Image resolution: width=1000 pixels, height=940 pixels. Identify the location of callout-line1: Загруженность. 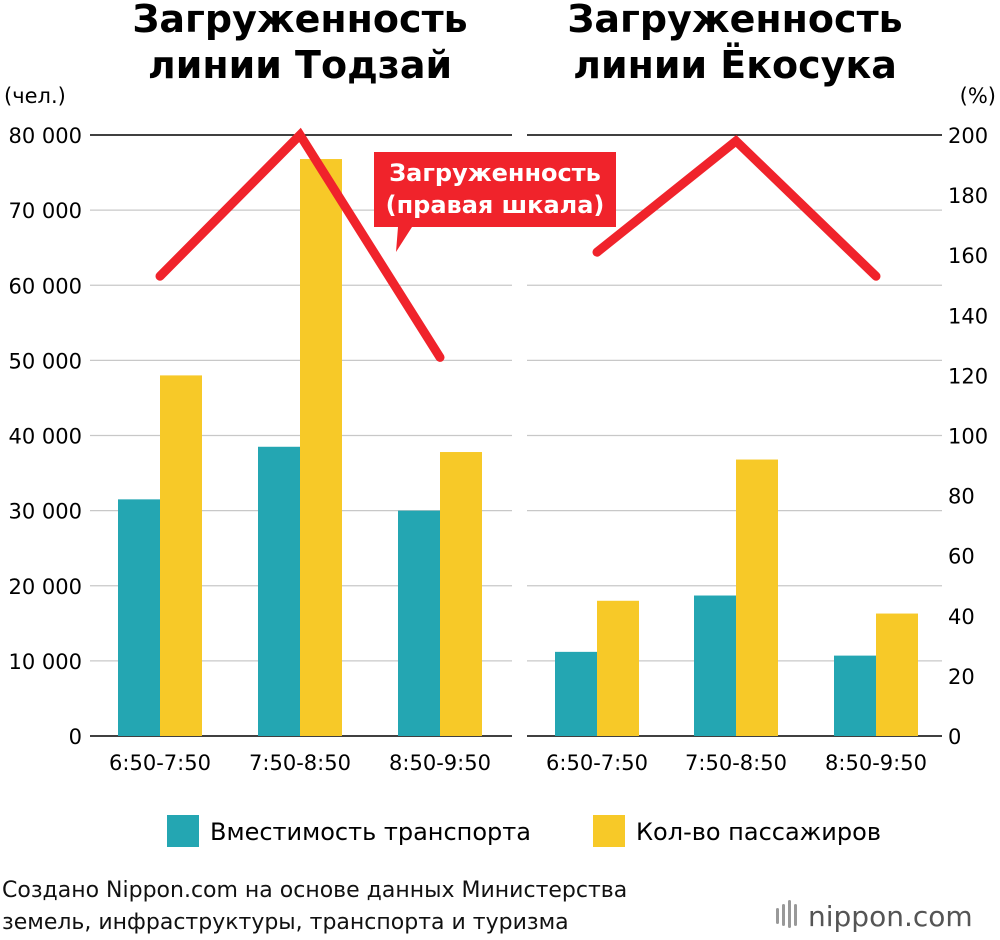
(495, 173).